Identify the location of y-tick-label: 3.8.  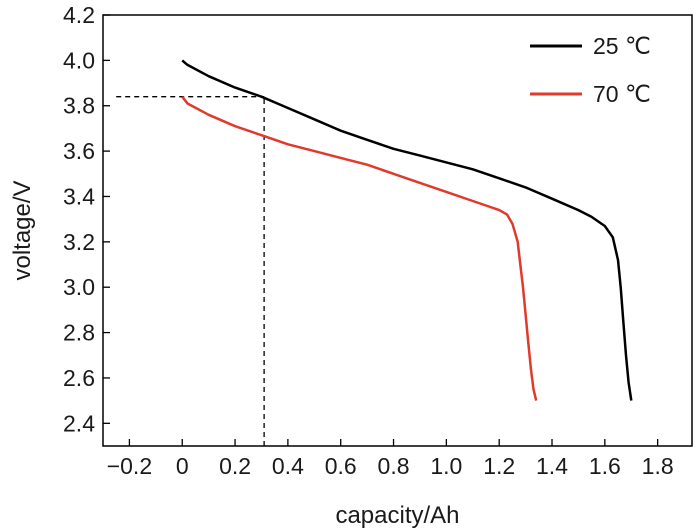
(79, 106).